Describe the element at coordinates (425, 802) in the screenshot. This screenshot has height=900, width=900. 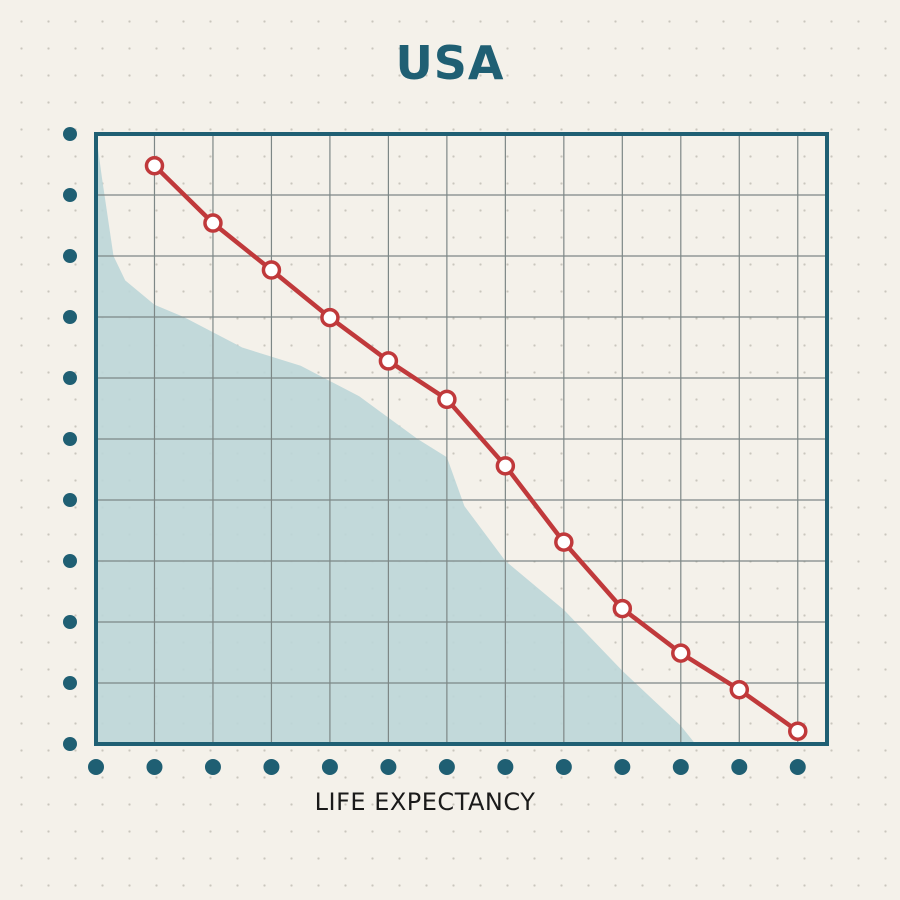
I see `x-axis-label: LIFE EXPECTANCY` at that location.